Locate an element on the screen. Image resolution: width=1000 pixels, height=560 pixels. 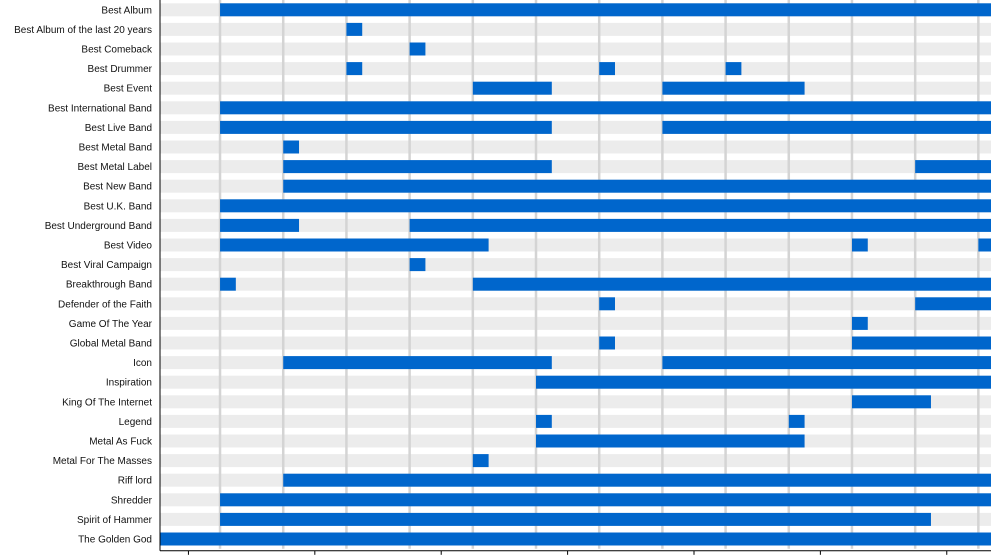
category-label: Spirit of Hammer is located at coordinates (115, 520).